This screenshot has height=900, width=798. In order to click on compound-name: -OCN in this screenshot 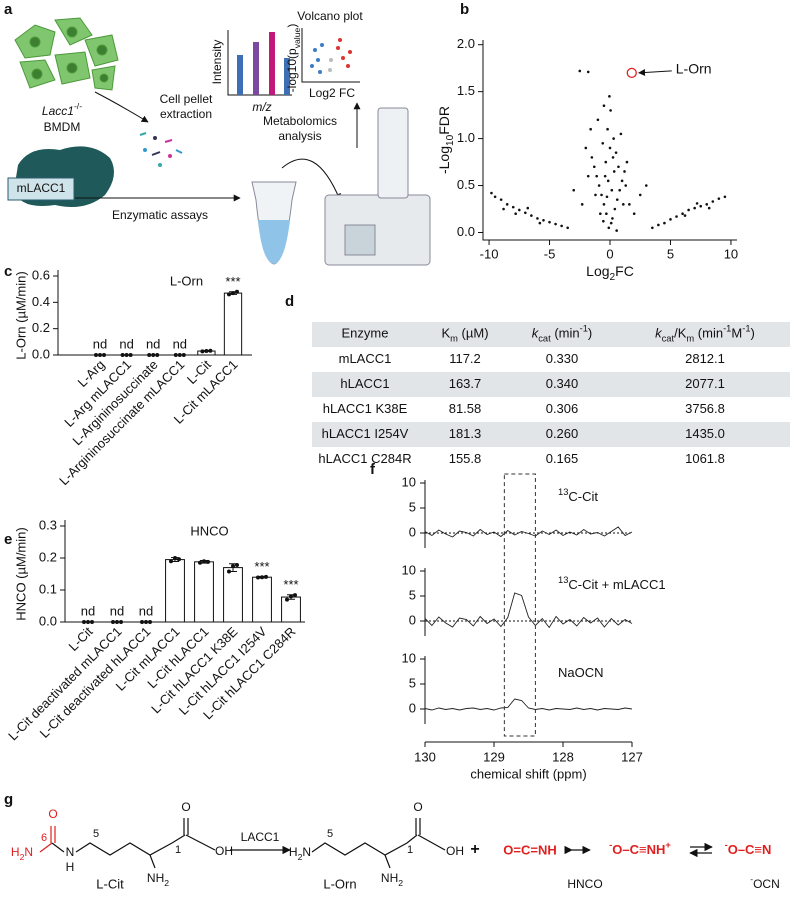, I will do `click(765, 882)`.